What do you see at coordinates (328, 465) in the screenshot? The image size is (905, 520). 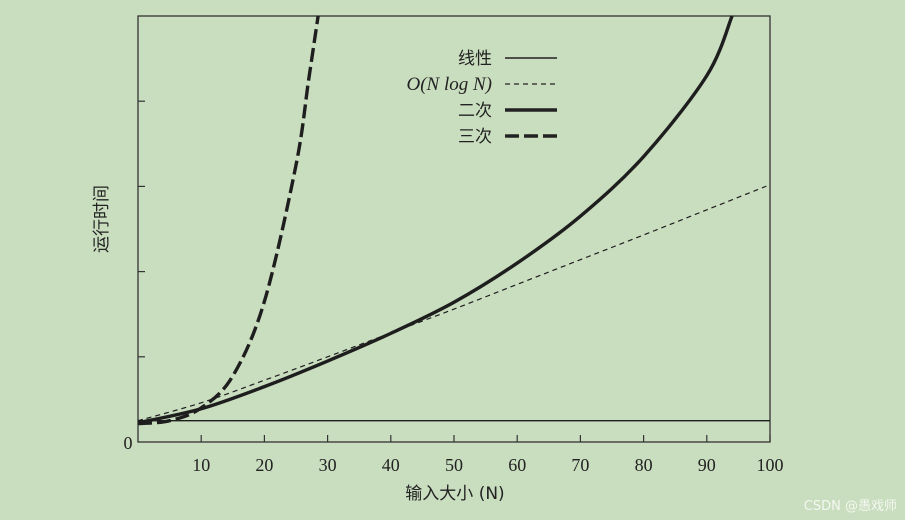 I see `x-tick-label: 30` at bounding box center [328, 465].